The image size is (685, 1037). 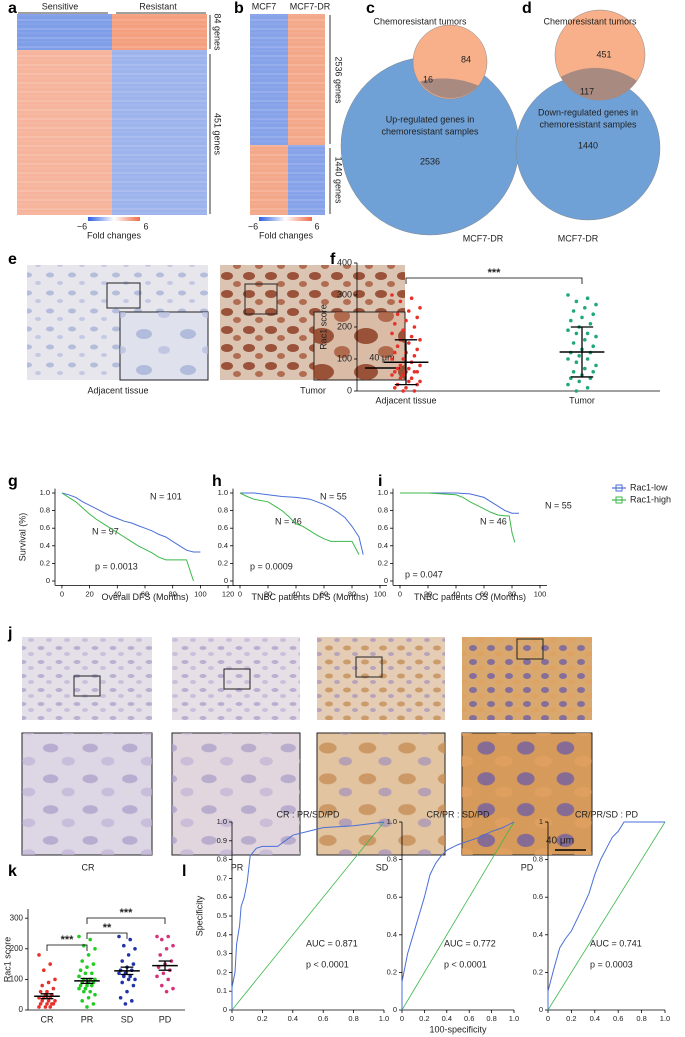 What do you see at coordinates (327, 964) in the screenshot?
I see `annotation: p < 0.0001` at bounding box center [327, 964].